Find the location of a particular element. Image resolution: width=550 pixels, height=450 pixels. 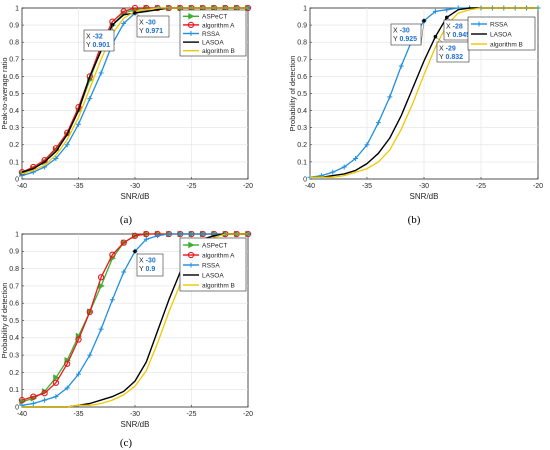

y-tick-label: 0.3 is located at coordinates (302, 128).